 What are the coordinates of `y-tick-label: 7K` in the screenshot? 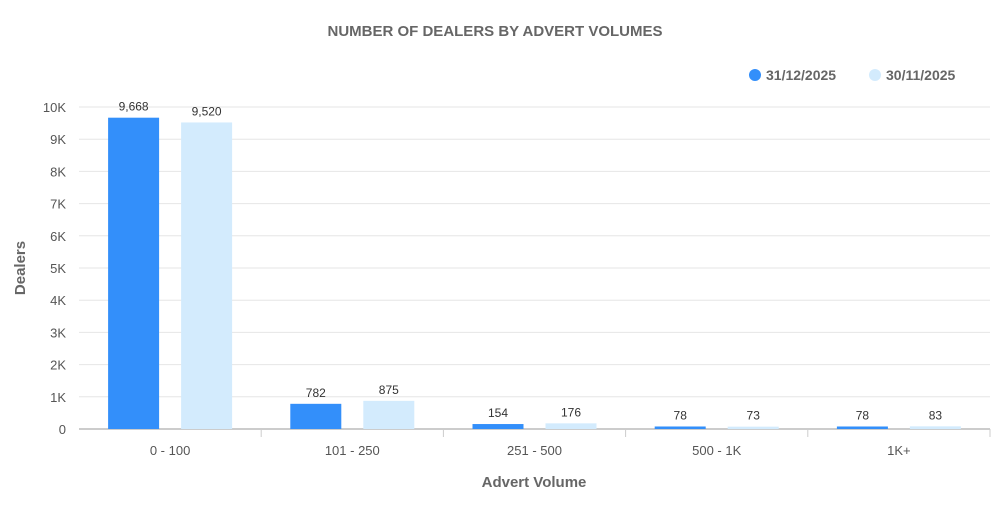 It's located at (58, 204).